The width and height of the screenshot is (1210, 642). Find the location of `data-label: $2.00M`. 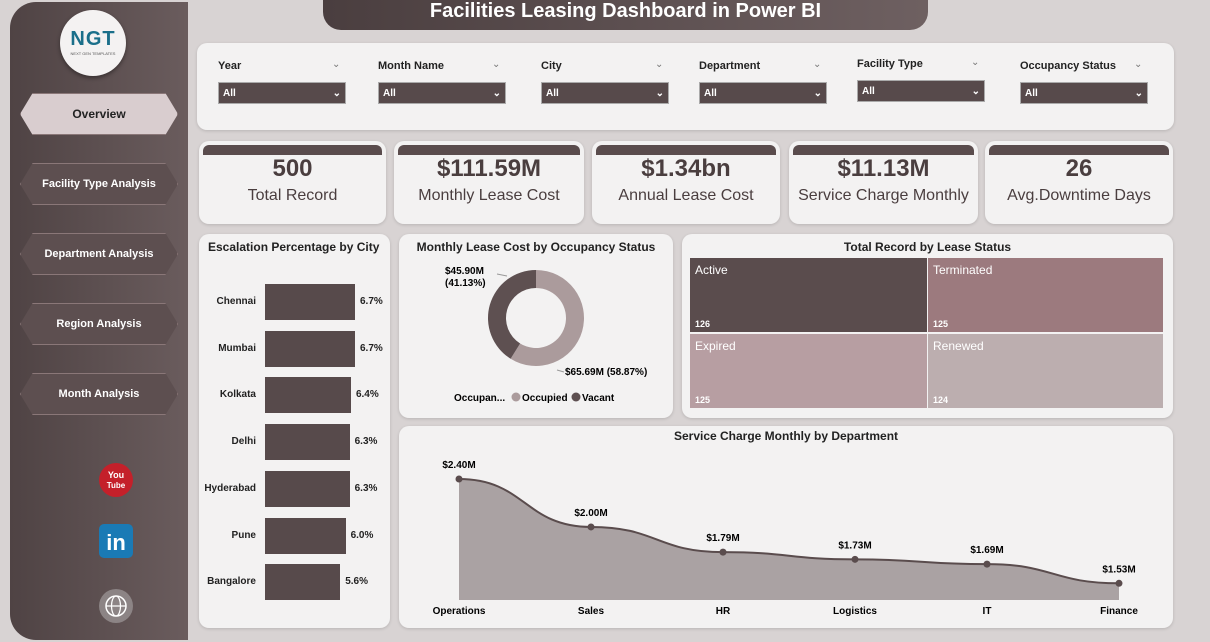

data-label: $2.00M is located at coordinates (590, 513).